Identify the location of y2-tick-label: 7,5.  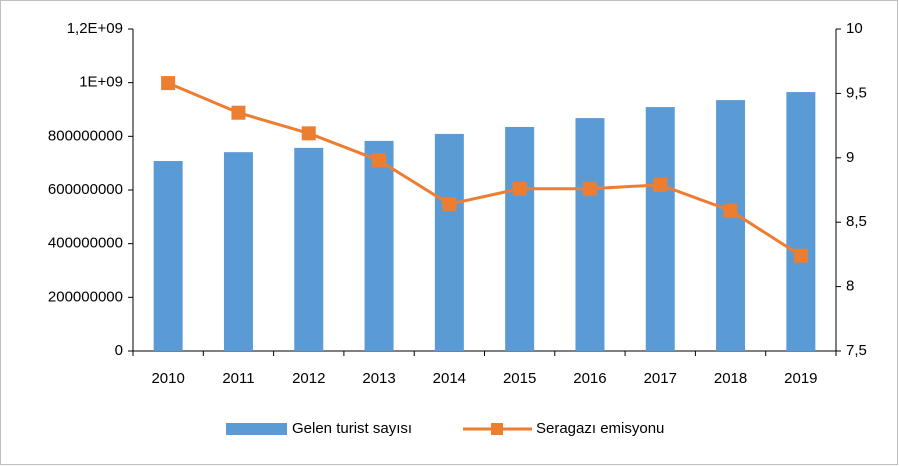
(856, 350).